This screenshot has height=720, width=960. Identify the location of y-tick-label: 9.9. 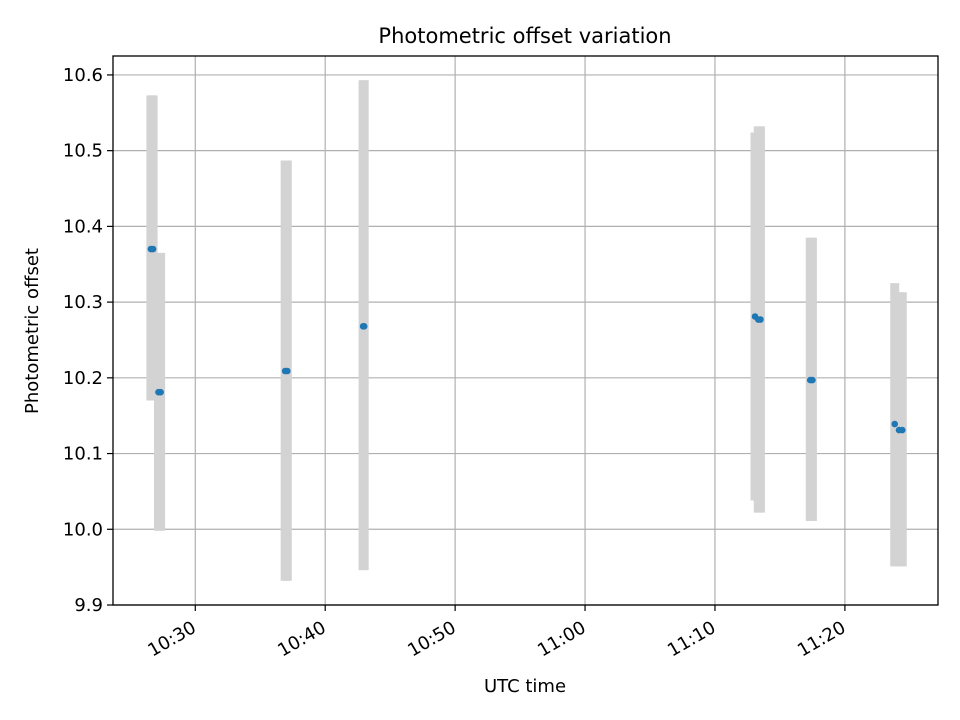
(88, 605).